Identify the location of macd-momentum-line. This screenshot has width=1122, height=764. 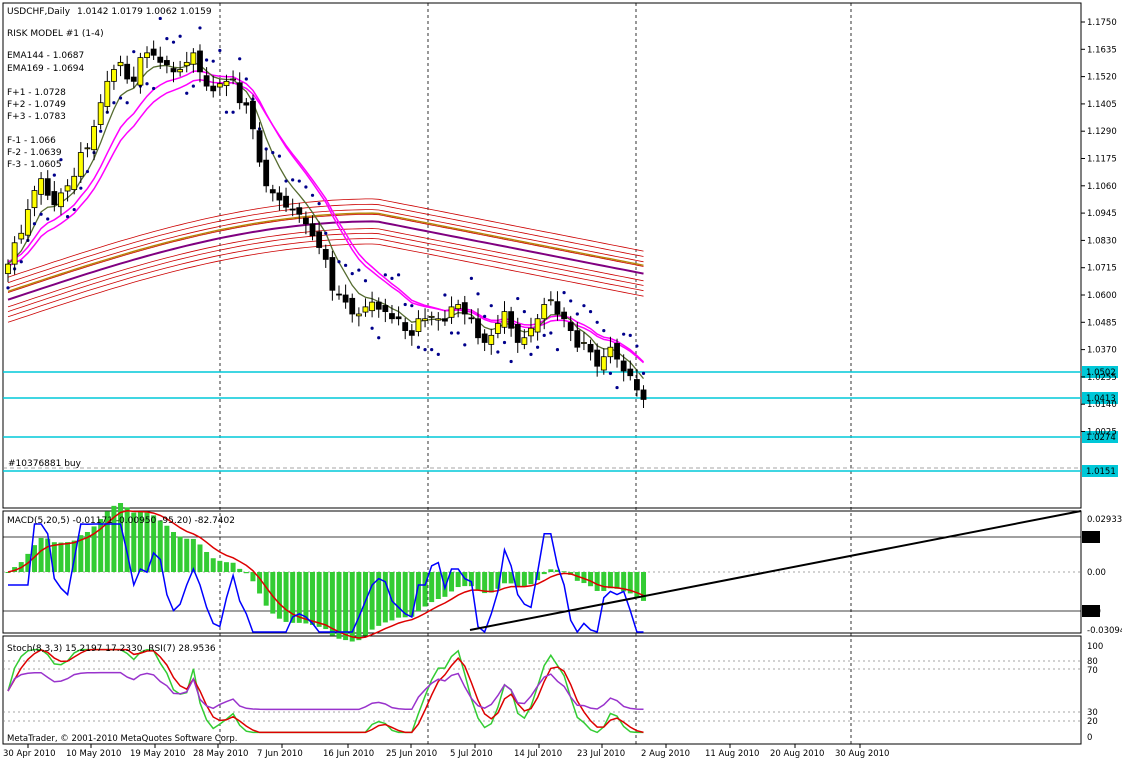
(326, 578).